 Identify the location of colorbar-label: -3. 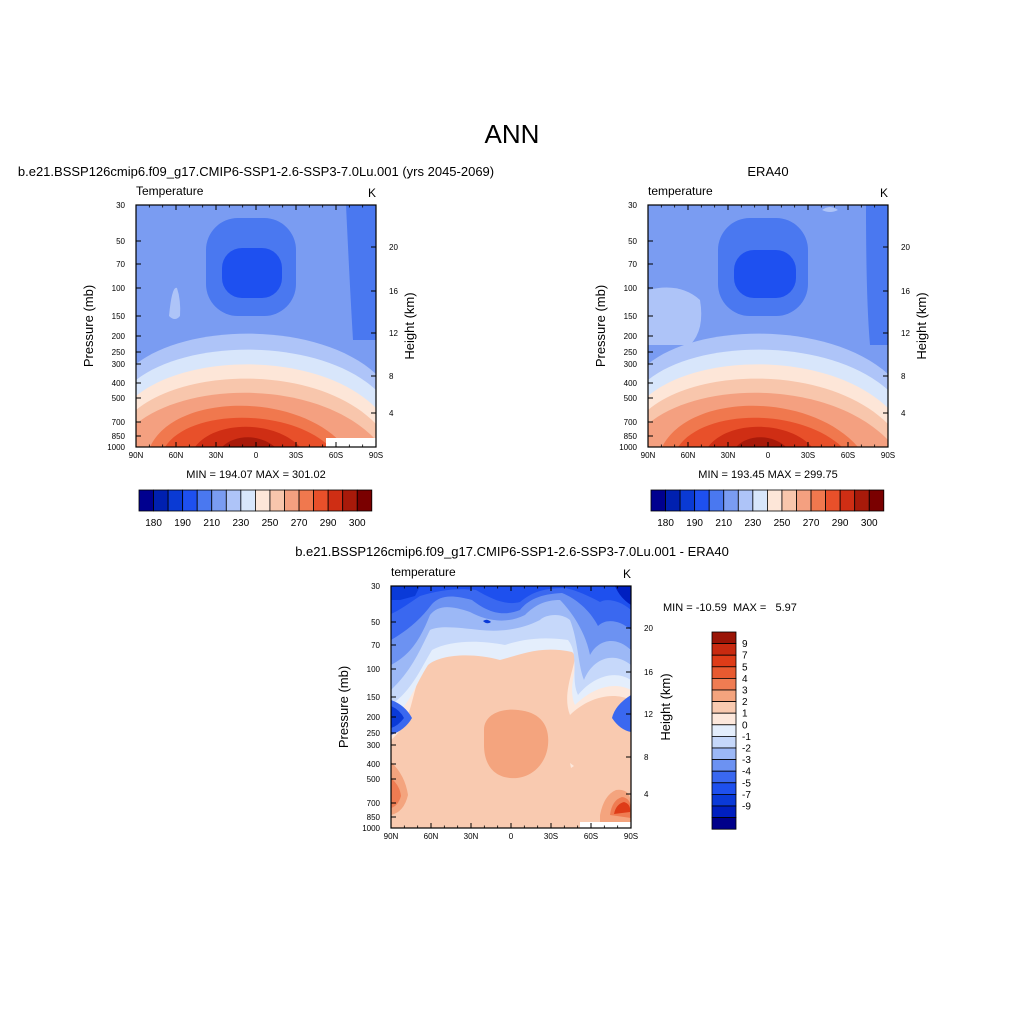
(746, 760).